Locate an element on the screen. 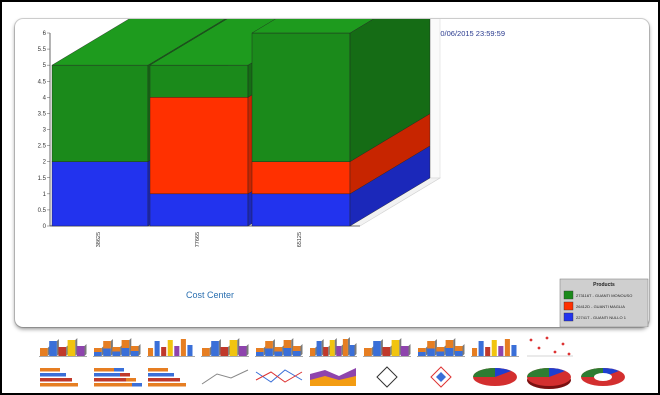 This screenshot has height=395, width=660. horizontal-stacked-bar-button is located at coordinates (117, 377).